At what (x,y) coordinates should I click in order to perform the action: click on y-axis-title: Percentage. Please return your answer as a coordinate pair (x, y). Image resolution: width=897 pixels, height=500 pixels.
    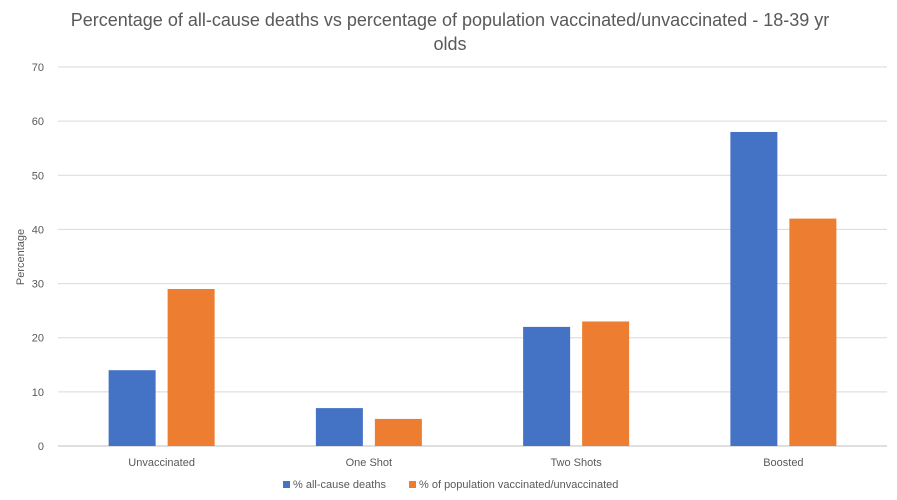
    Looking at the image, I should click on (21, 257).